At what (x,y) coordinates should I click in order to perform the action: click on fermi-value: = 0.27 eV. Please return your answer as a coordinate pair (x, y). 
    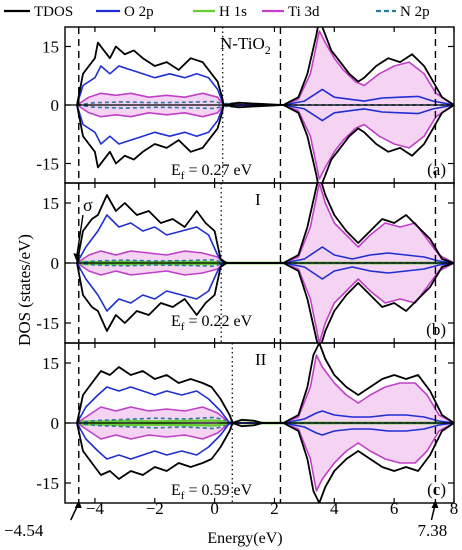
    Looking at the image, I should click on (218, 170).